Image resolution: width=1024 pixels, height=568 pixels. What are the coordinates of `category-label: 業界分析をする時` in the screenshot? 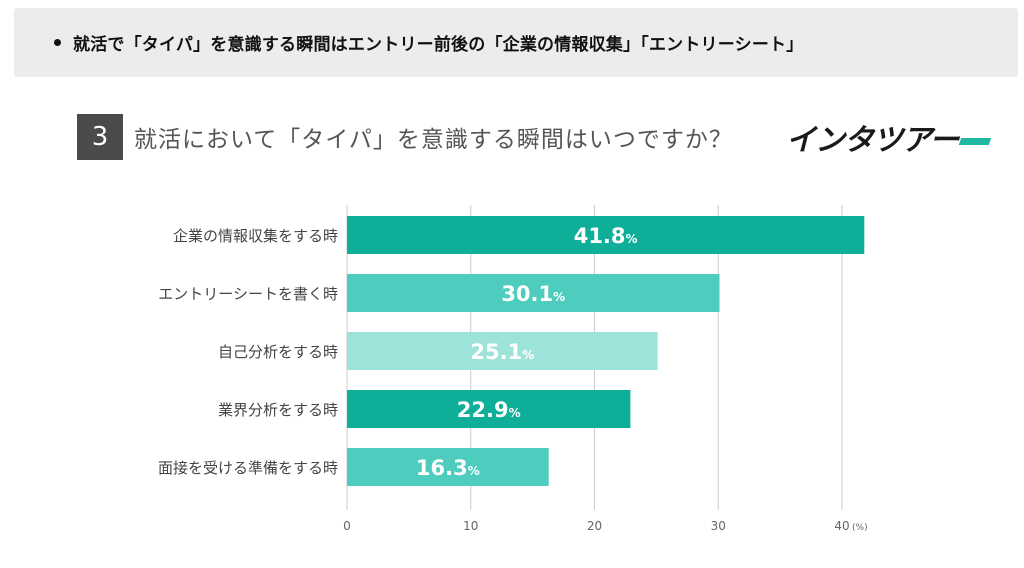 It's located at (278, 410).